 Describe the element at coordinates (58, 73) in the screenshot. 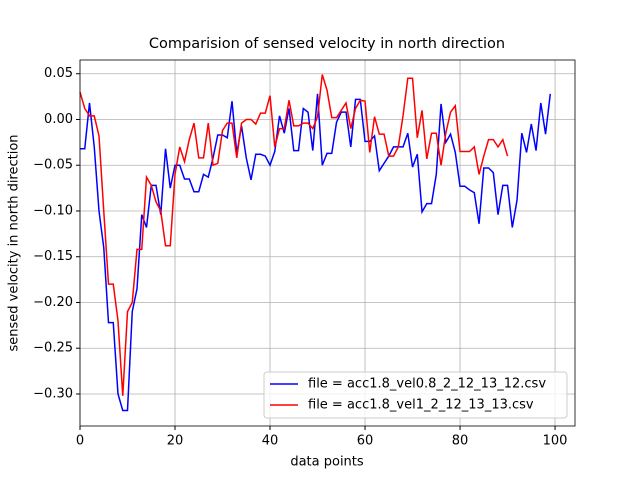

I see `y-tick-label: 0.05` at that location.